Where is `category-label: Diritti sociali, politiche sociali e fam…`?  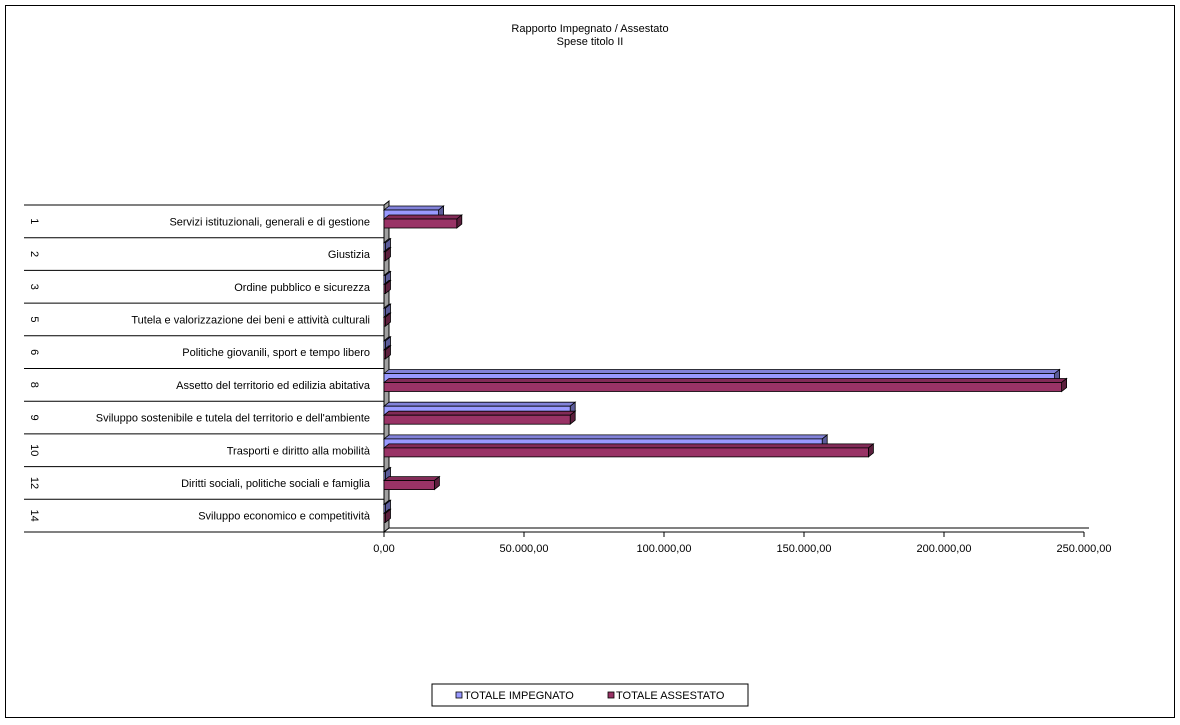
category-label: Diritti sociali, politiche sociali e fam… is located at coordinates (276, 484).